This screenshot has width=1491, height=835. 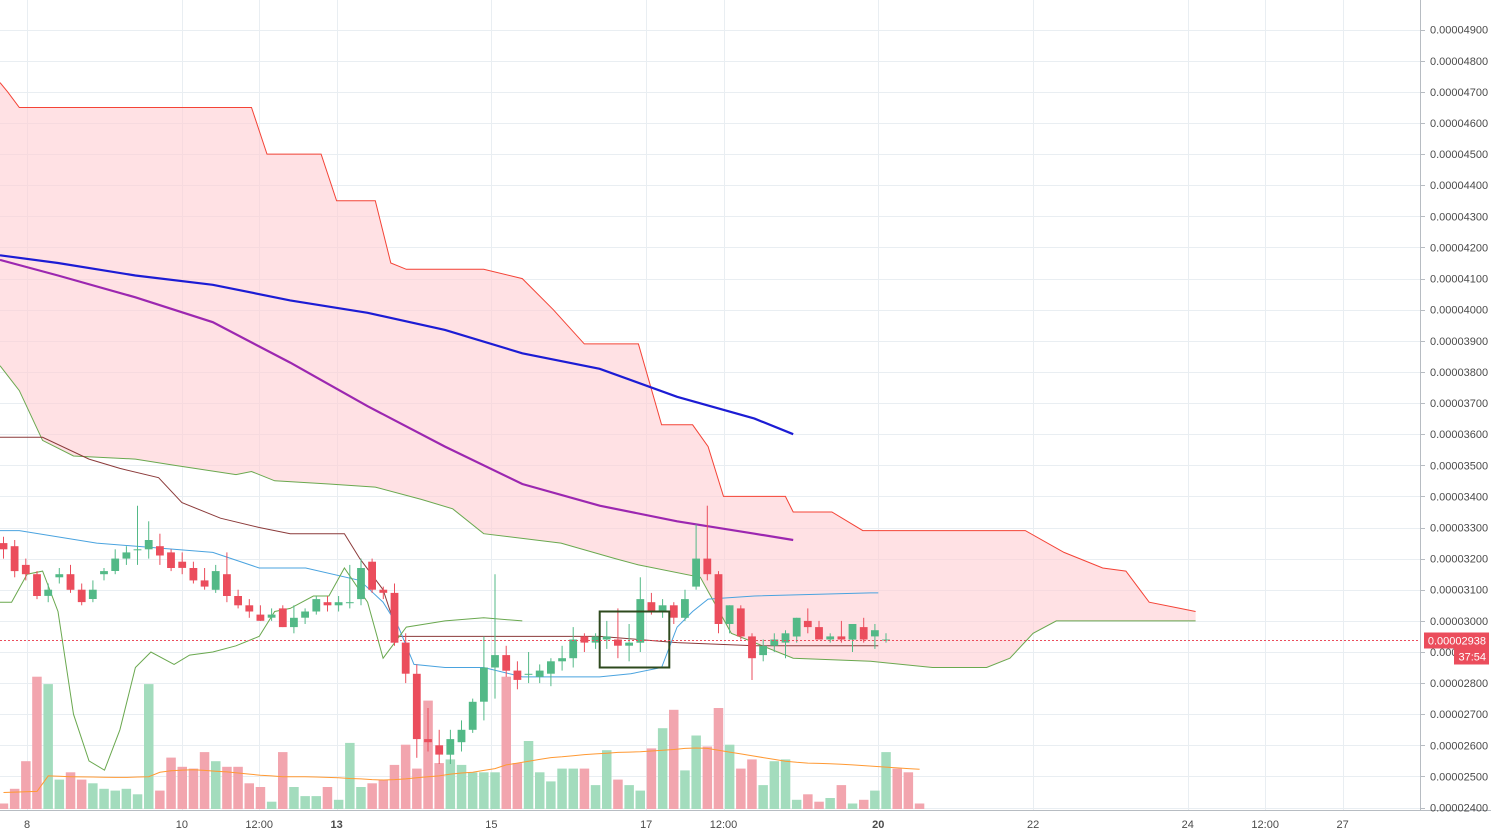 What do you see at coordinates (397, 345) in the screenshot?
I see `slow-moving-average` at bounding box center [397, 345].